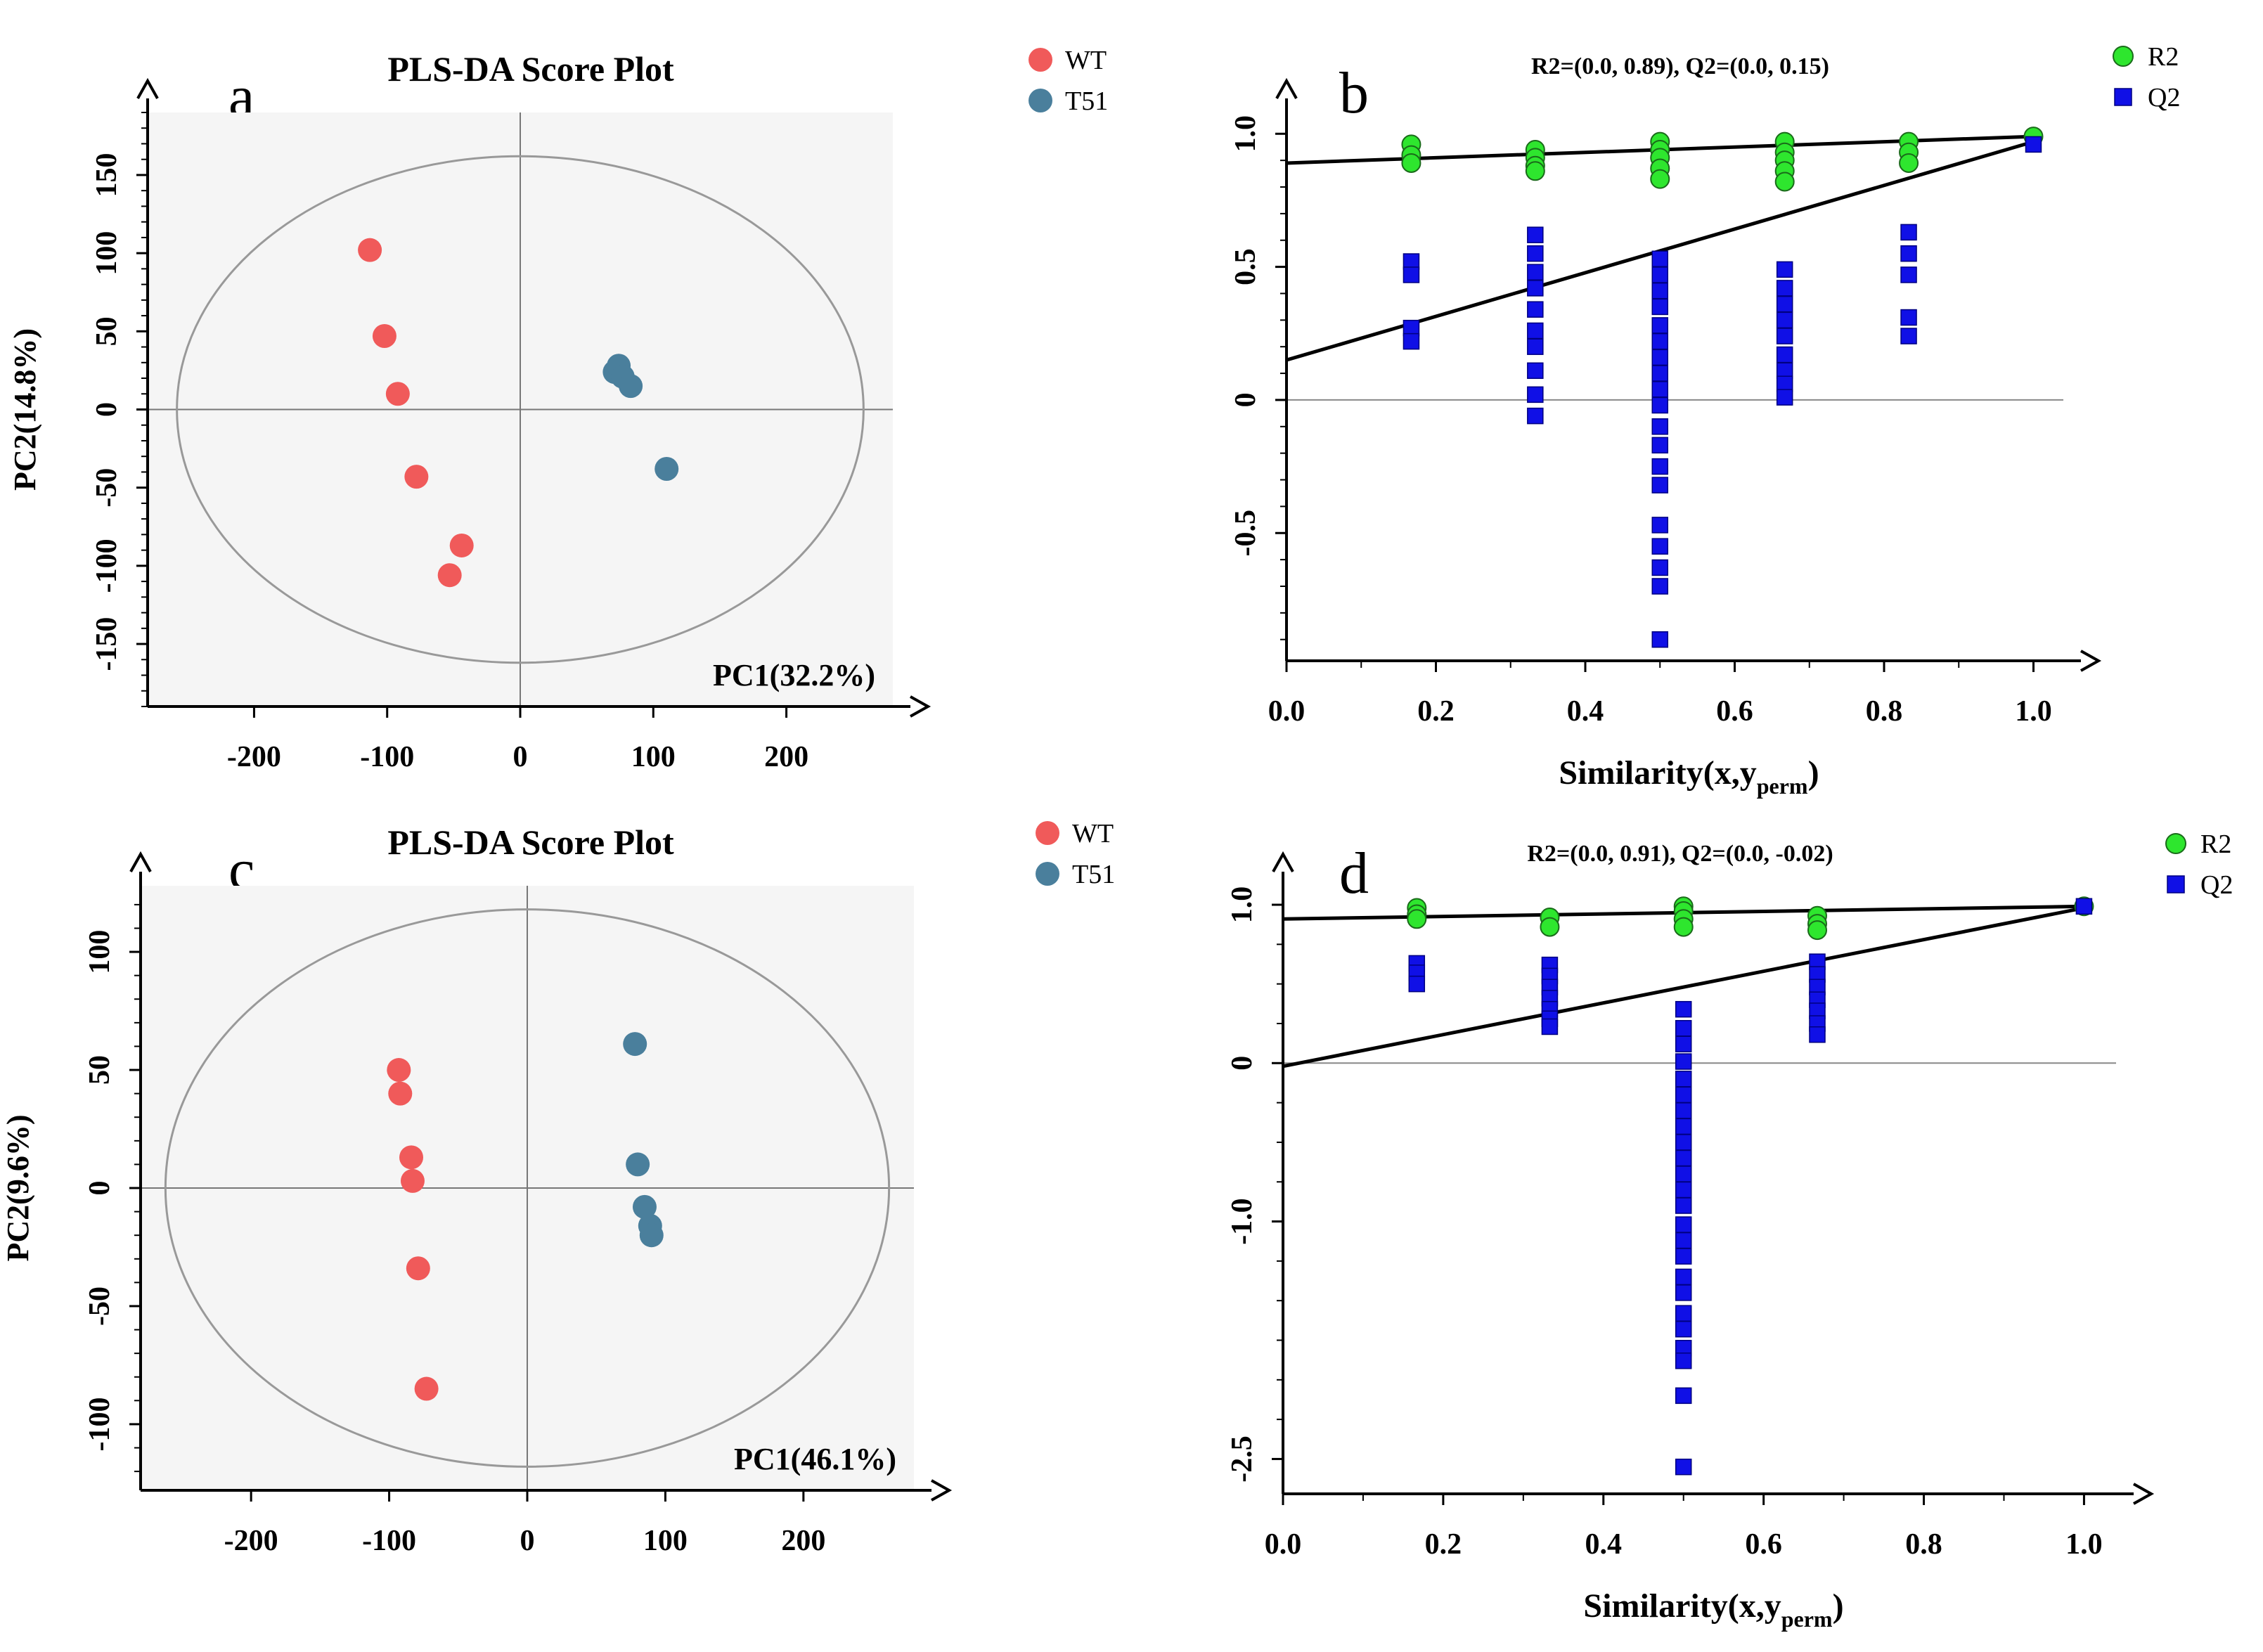 This screenshot has height=1652, width=2263. I want to click on panel-c-x-axis-label: PC1(46.1%), so click(815, 1459).